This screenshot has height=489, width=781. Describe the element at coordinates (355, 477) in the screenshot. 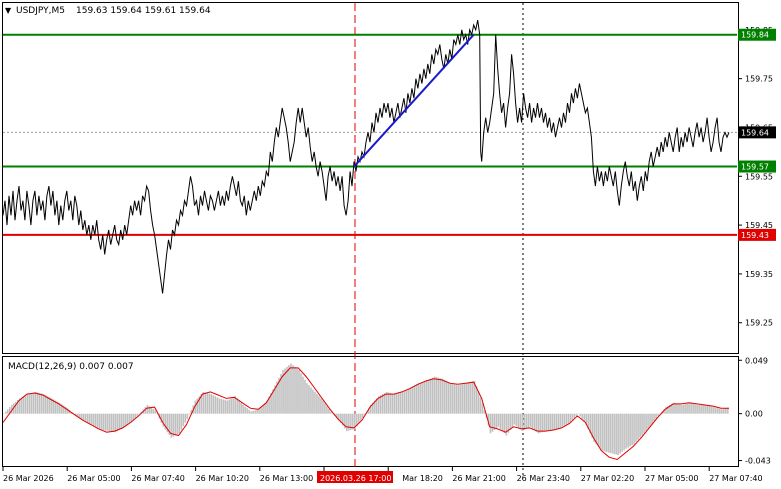

I see `time-crosshair-badge` at that location.